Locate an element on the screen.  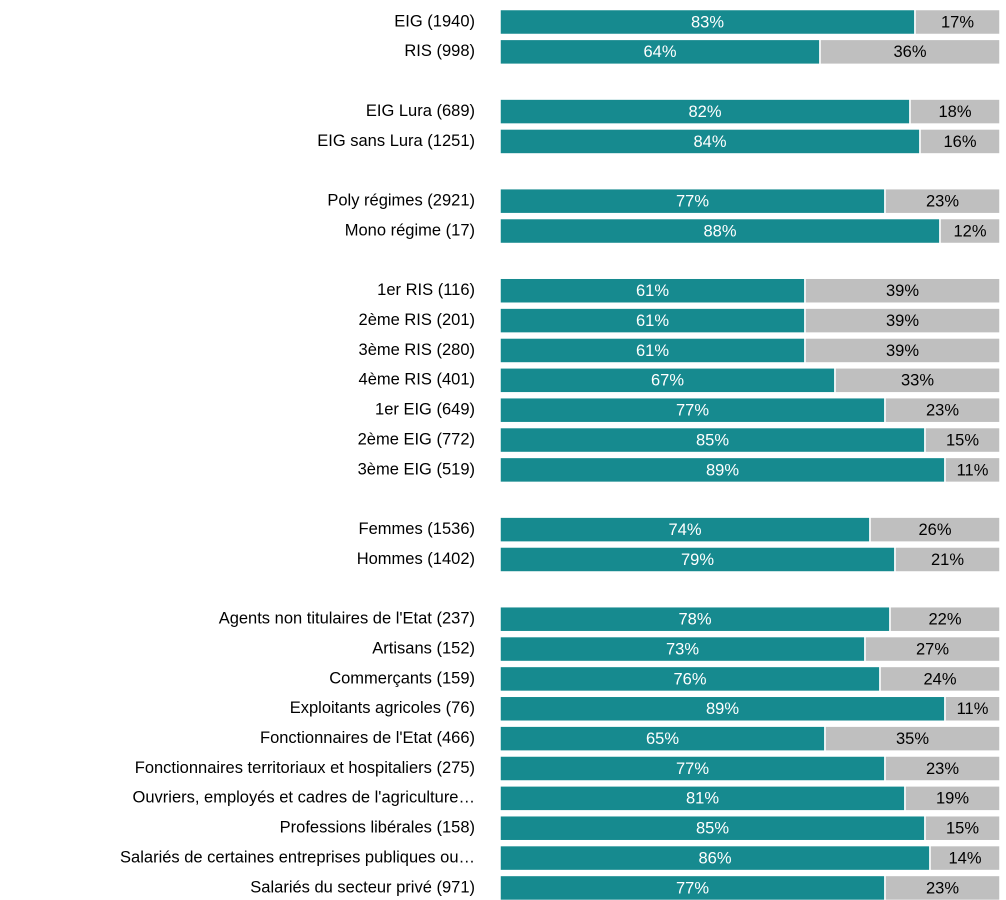
category-label: Artisans (152) is located at coordinates (423, 648).